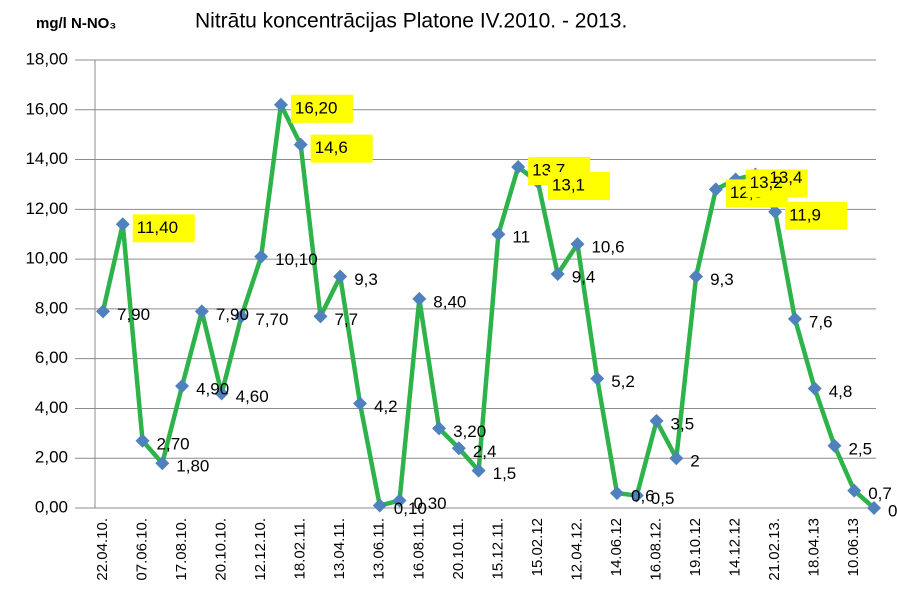  I want to click on data-label: 2, so click(694, 461).